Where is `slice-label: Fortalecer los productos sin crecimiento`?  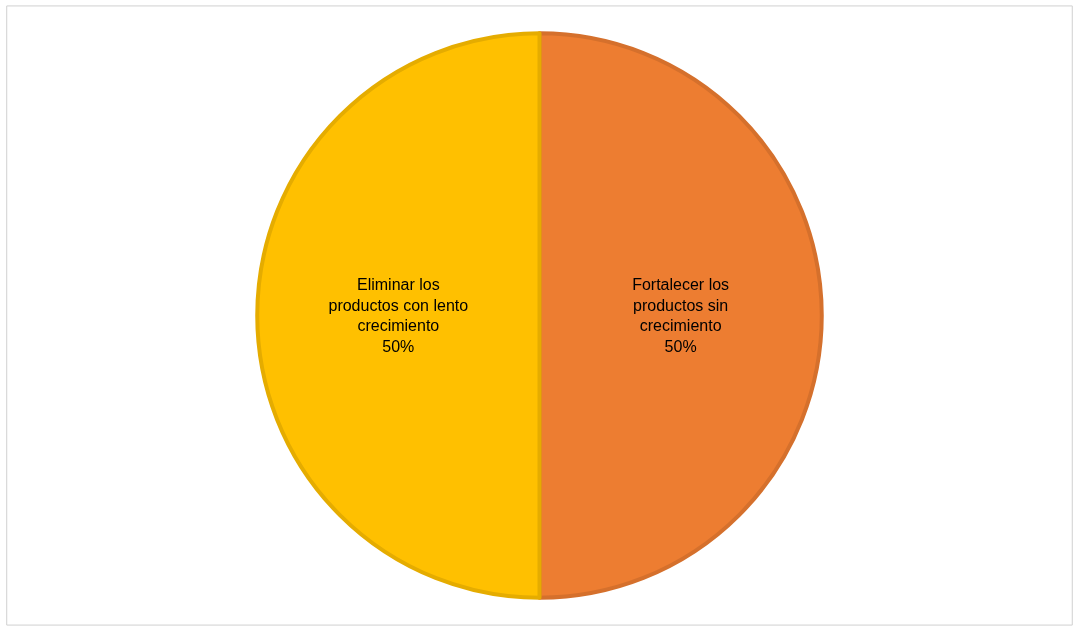 slice-label: Fortalecer los productos sin crecimiento is located at coordinates (681, 305).